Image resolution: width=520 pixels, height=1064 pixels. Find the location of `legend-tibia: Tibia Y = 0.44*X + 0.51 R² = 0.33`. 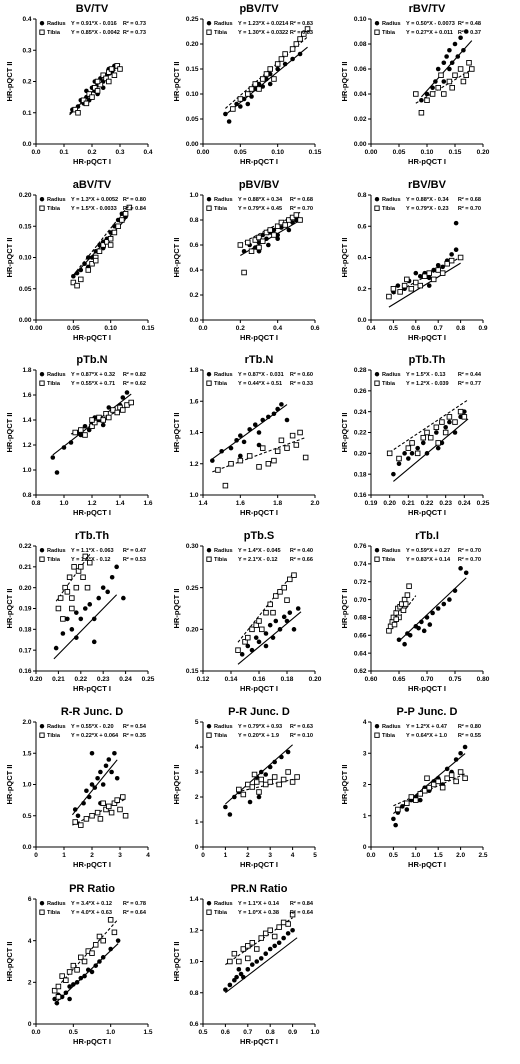

legend-tibia: Tibia Y = 0.44*X + 0.51 R² = 0.33 is located at coordinates (259, 383).